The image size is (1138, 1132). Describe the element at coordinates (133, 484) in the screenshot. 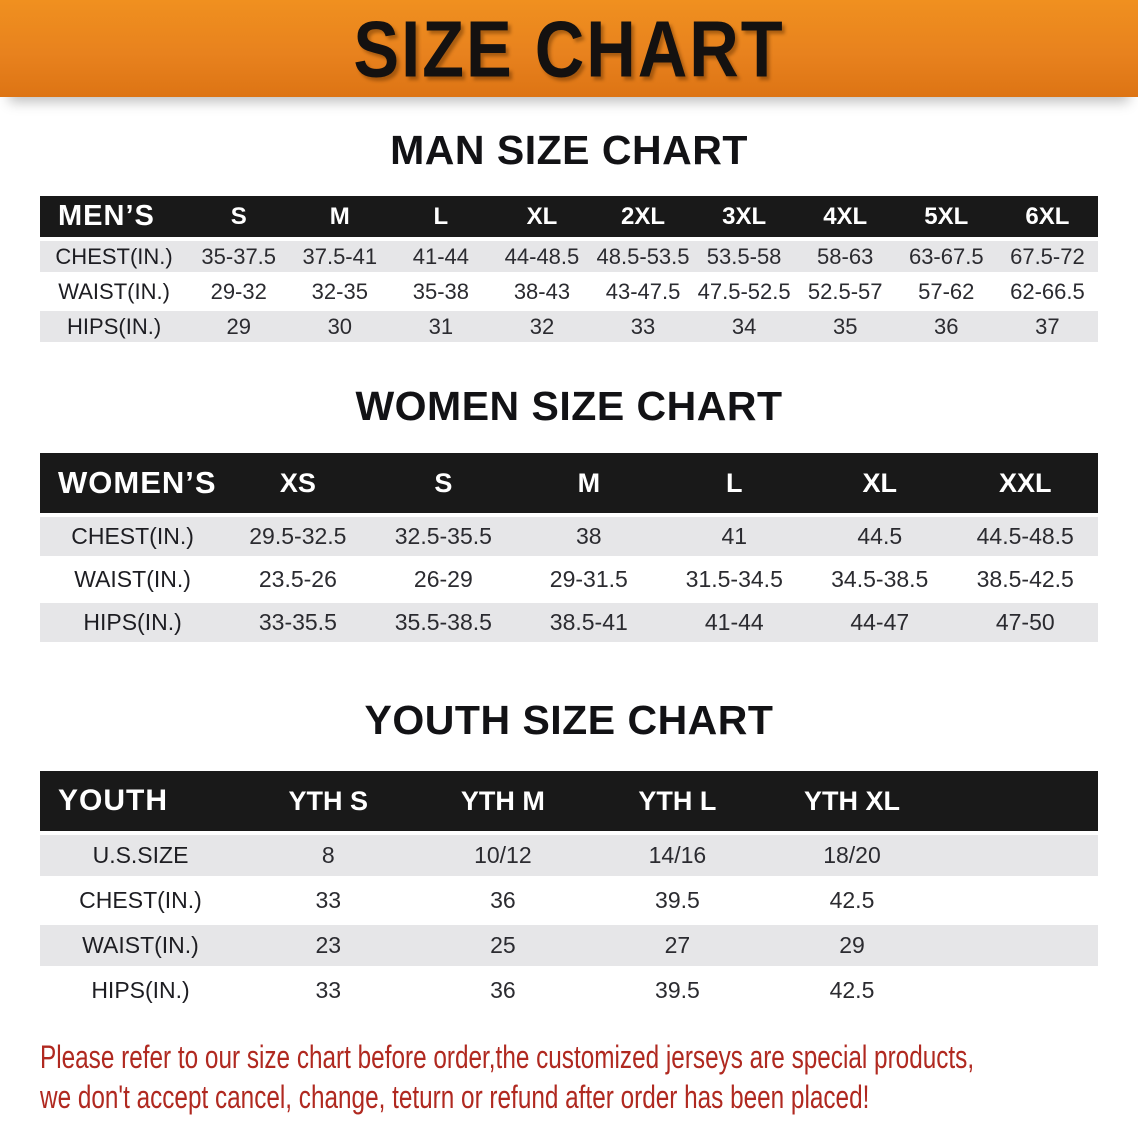

I see `table-corner-label: WOMEN’S` at that location.